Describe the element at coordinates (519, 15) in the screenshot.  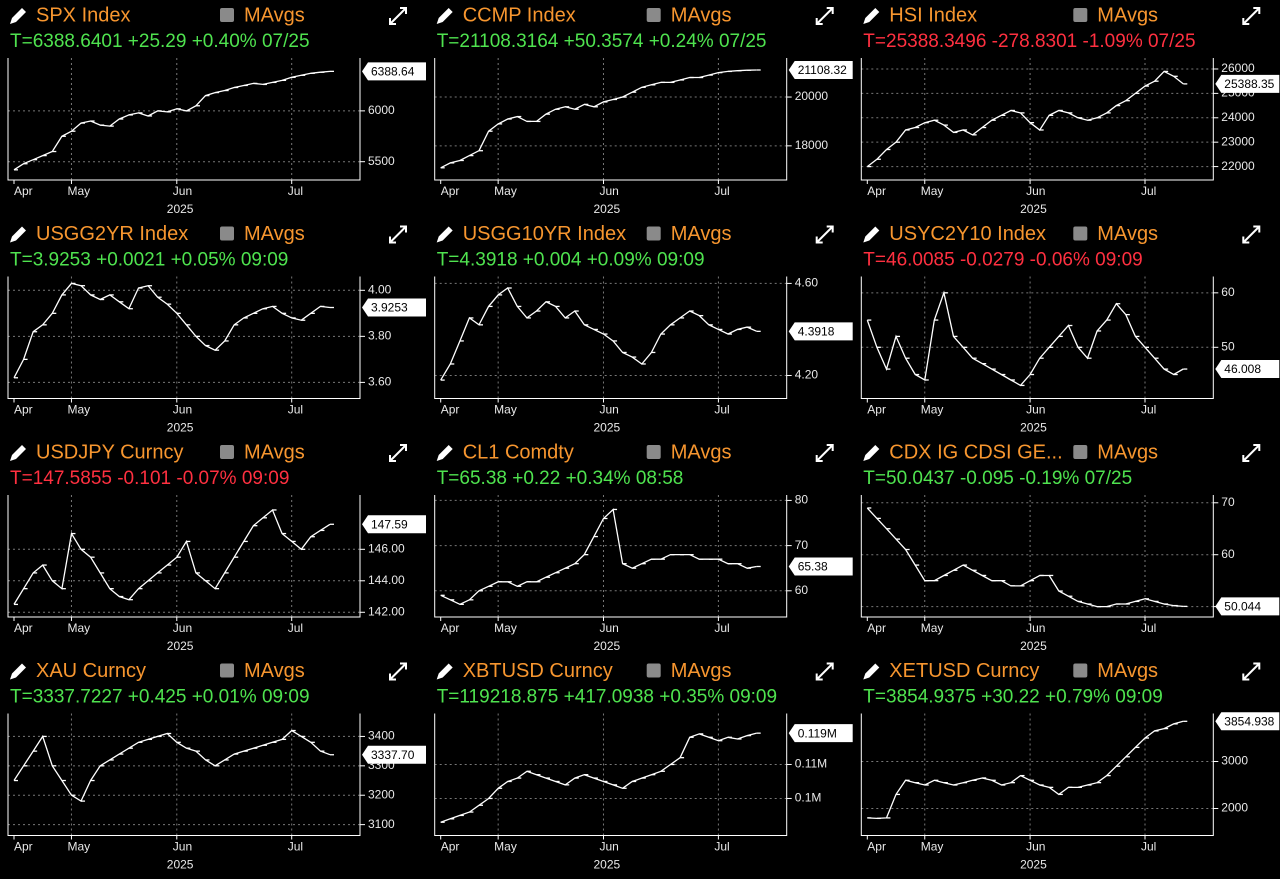
I see `security-title: CCMP Index` at that location.